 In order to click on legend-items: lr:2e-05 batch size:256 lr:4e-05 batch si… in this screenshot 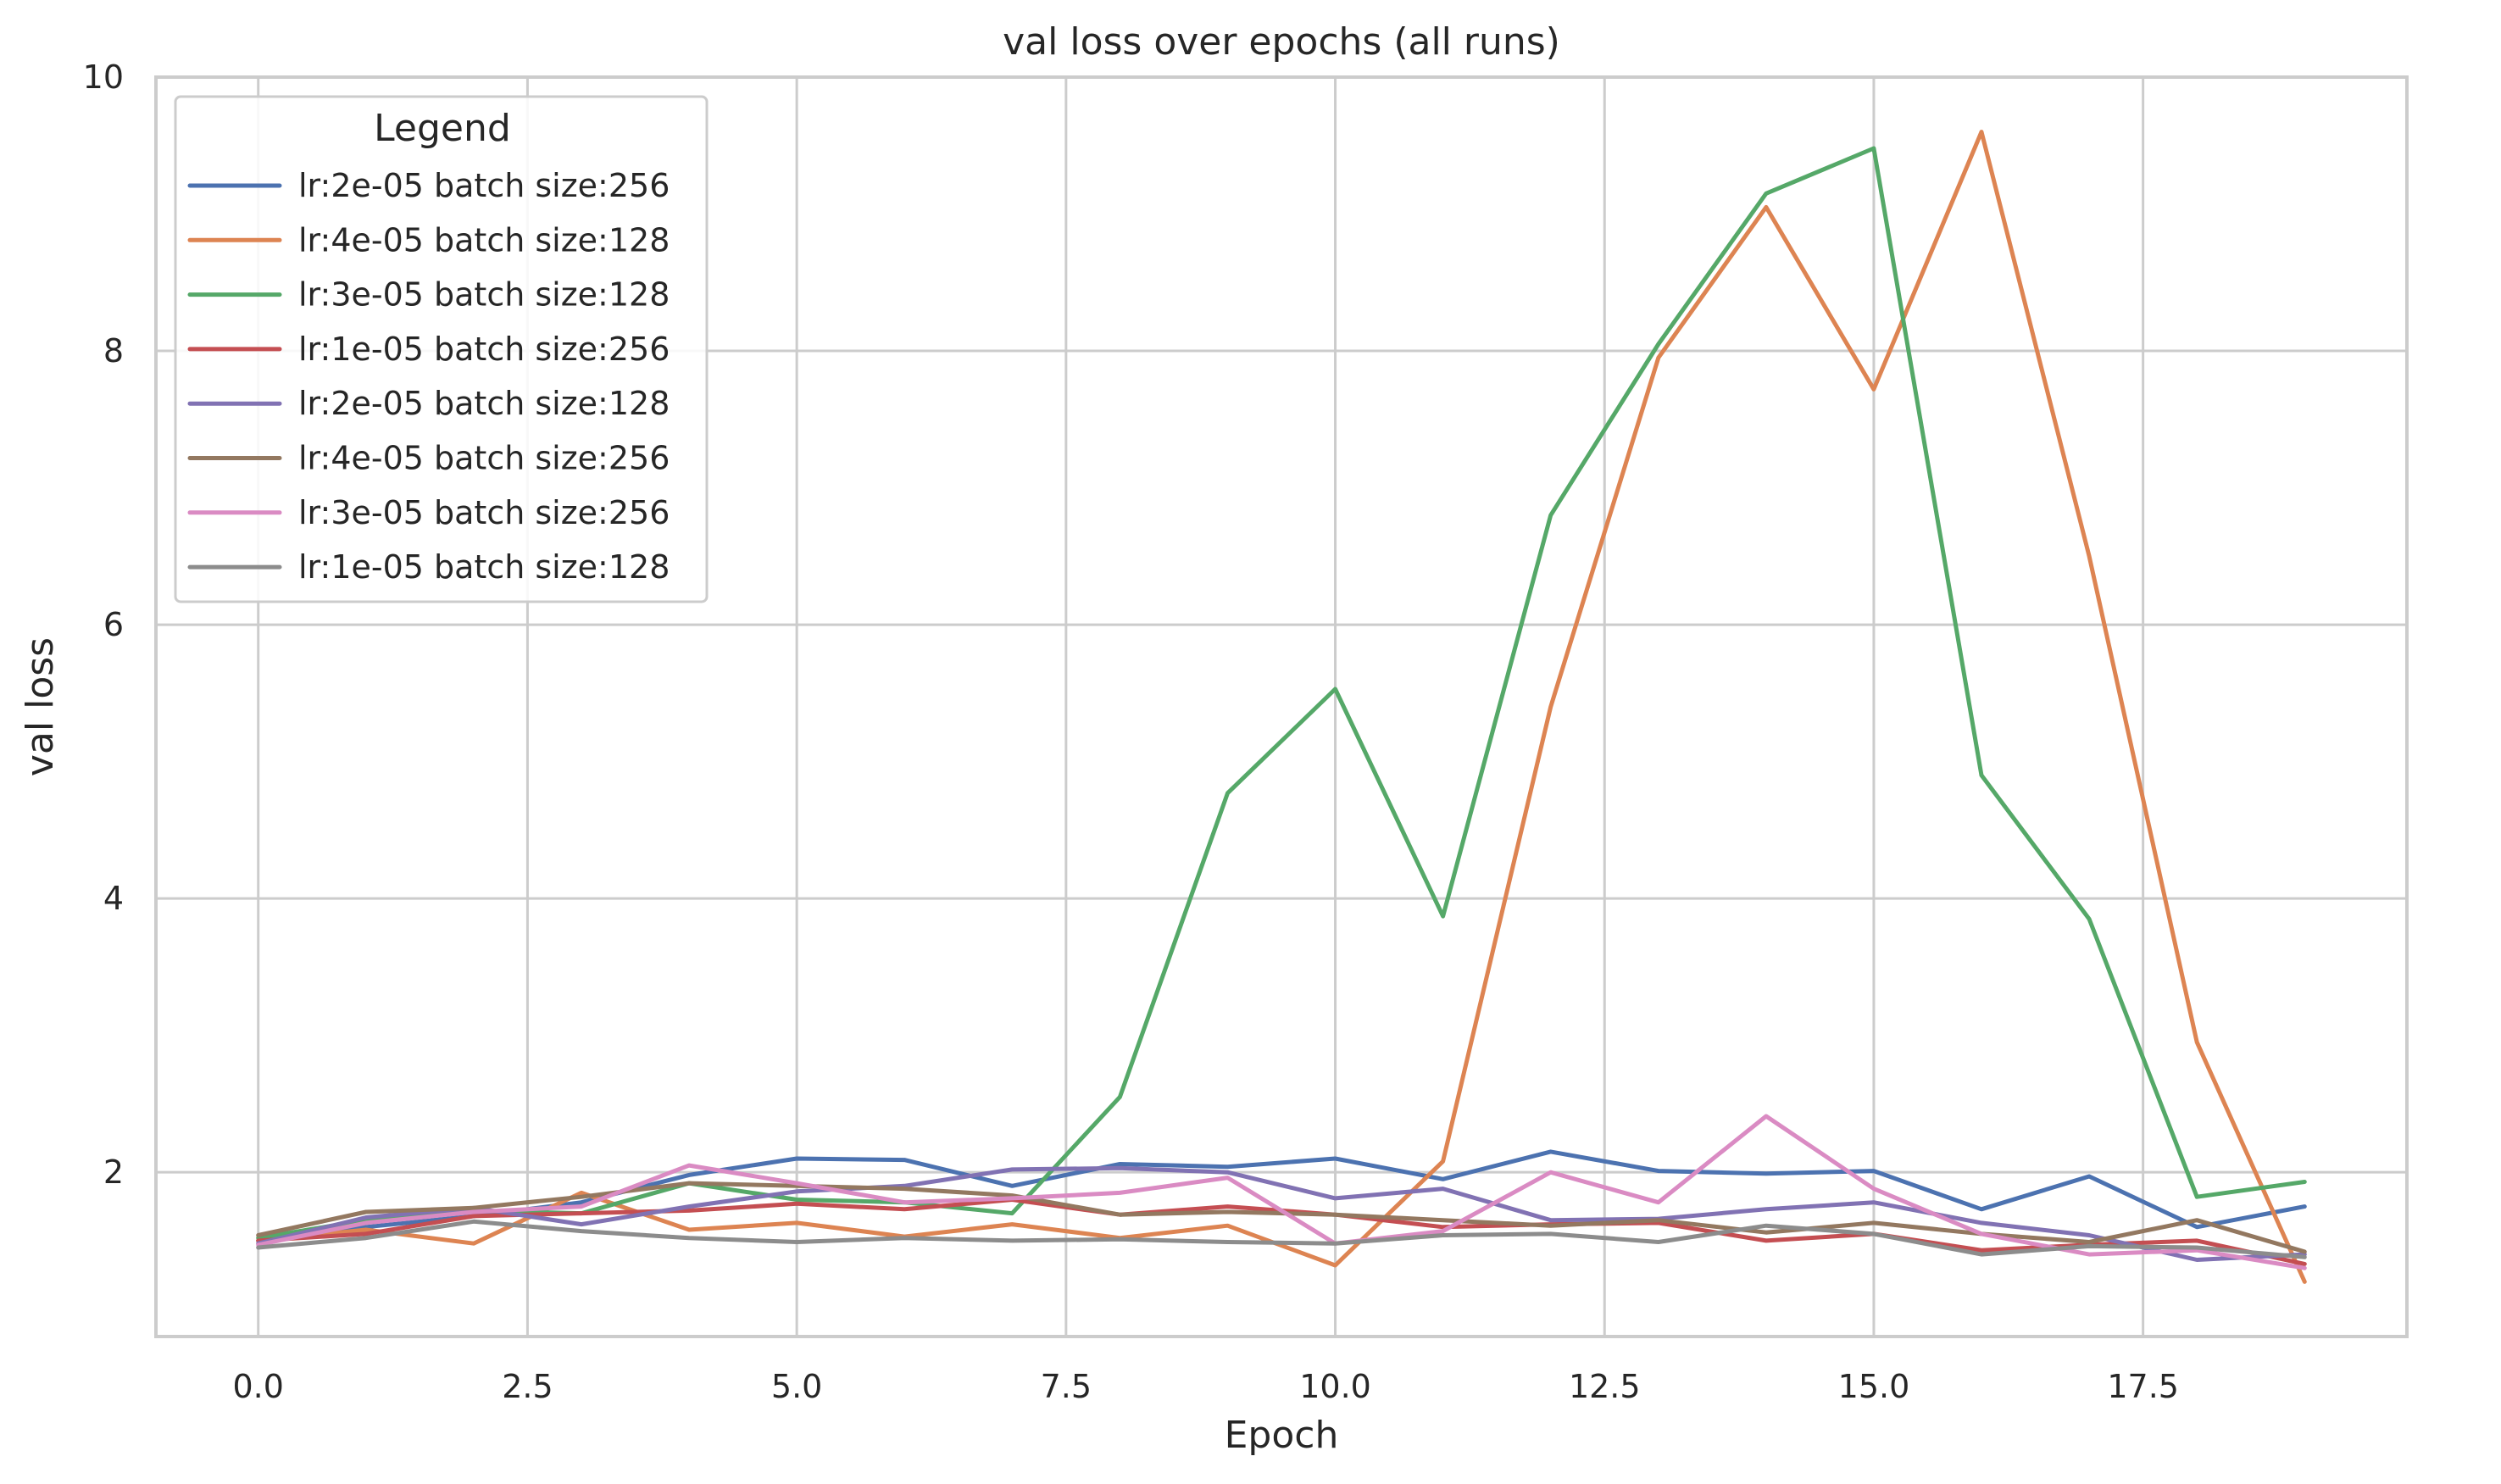, I will do `click(428, 377)`.